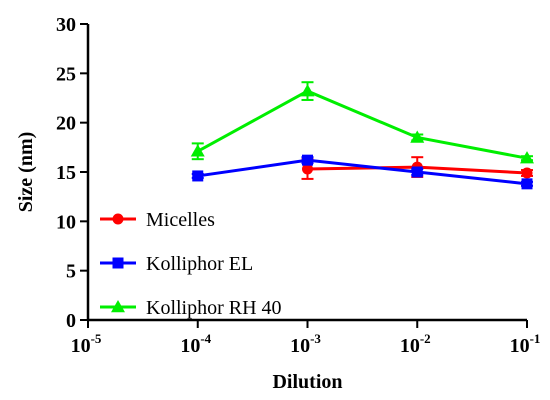 This screenshot has height=400, width=550. Describe the element at coordinates (71, 321) in the screenshot. I see `y-tick-label: 0` at that location.